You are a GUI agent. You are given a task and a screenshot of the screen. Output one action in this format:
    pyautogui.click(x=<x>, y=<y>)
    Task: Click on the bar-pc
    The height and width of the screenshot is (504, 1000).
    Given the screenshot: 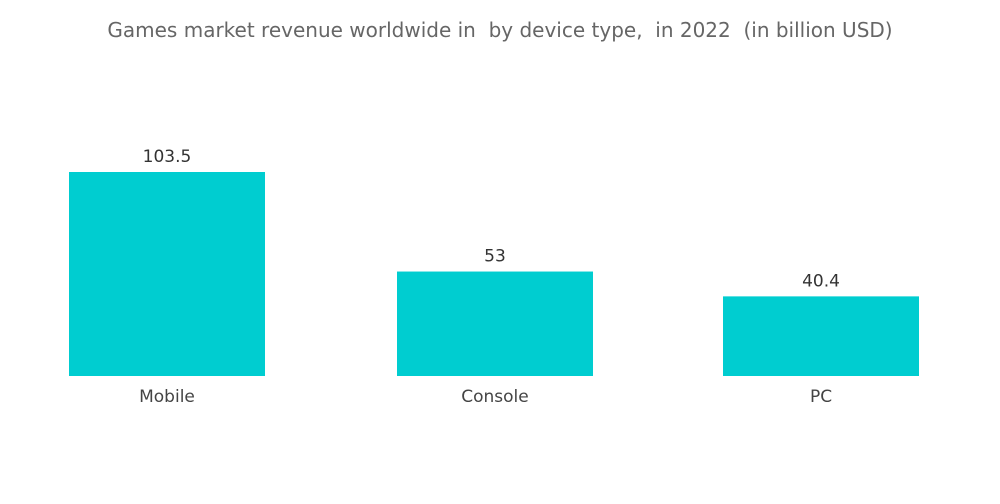 What is the action you would take?
    pyautogui.click(x=821, y=336)
    